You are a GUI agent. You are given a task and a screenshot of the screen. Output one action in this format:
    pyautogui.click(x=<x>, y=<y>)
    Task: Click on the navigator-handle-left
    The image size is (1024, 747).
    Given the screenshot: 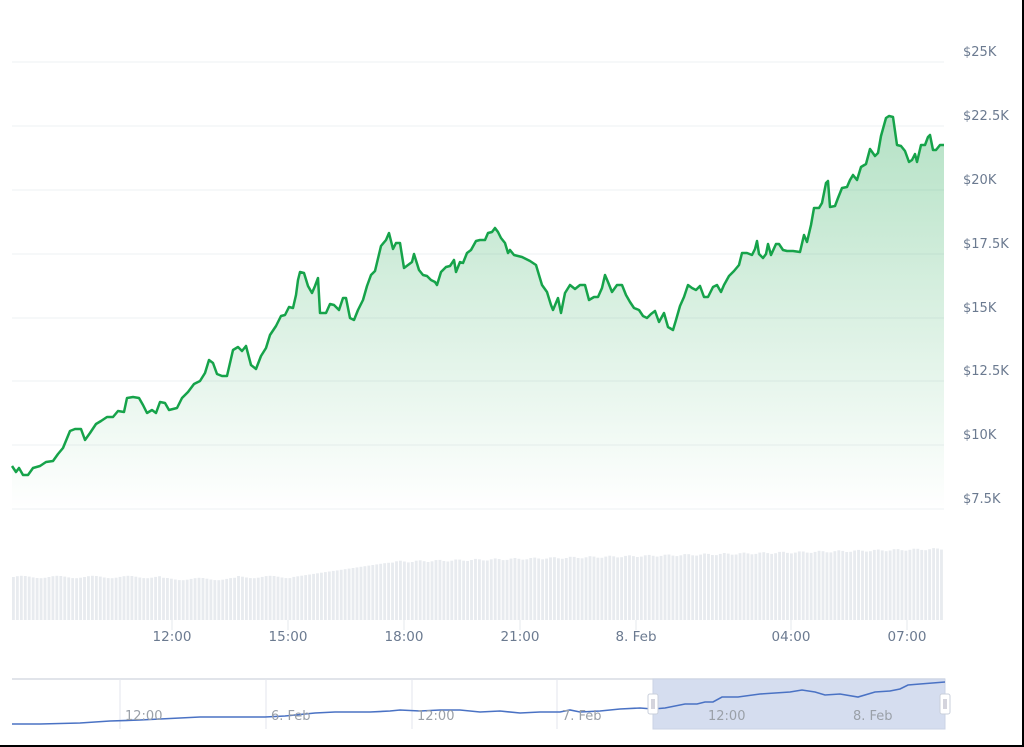 What is the action you would take?
    pyautogui.click(x=653, y=704)
    